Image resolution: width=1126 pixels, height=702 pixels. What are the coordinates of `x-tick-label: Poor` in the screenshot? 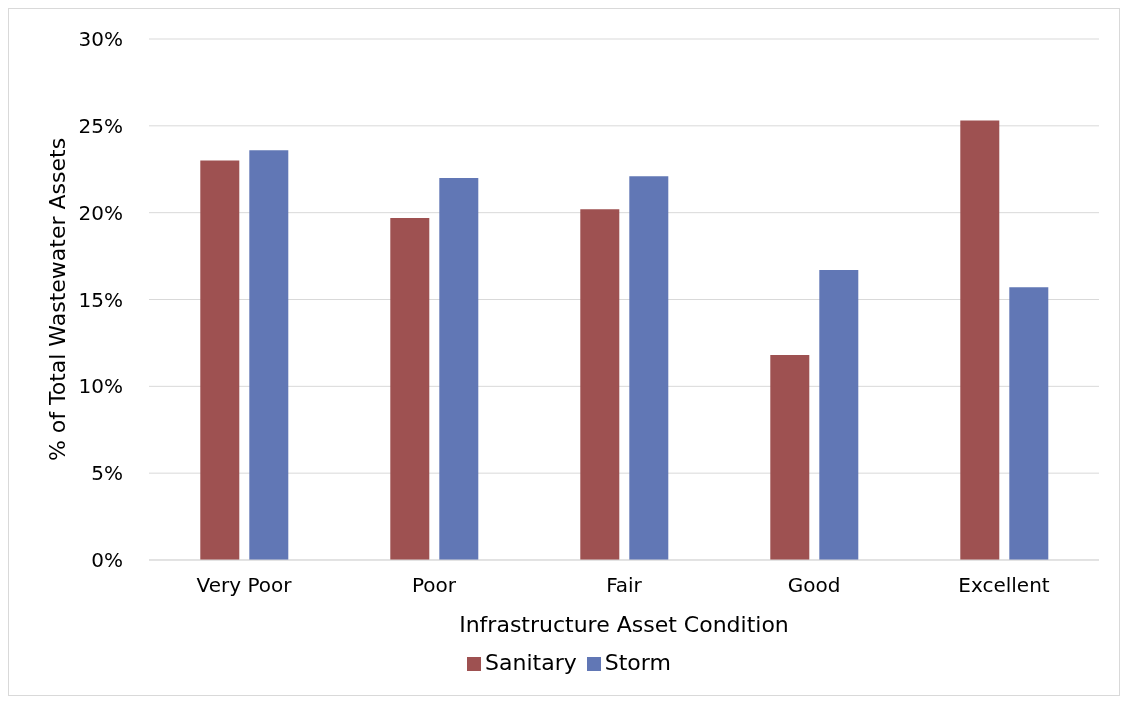 It's located at (434, 585).